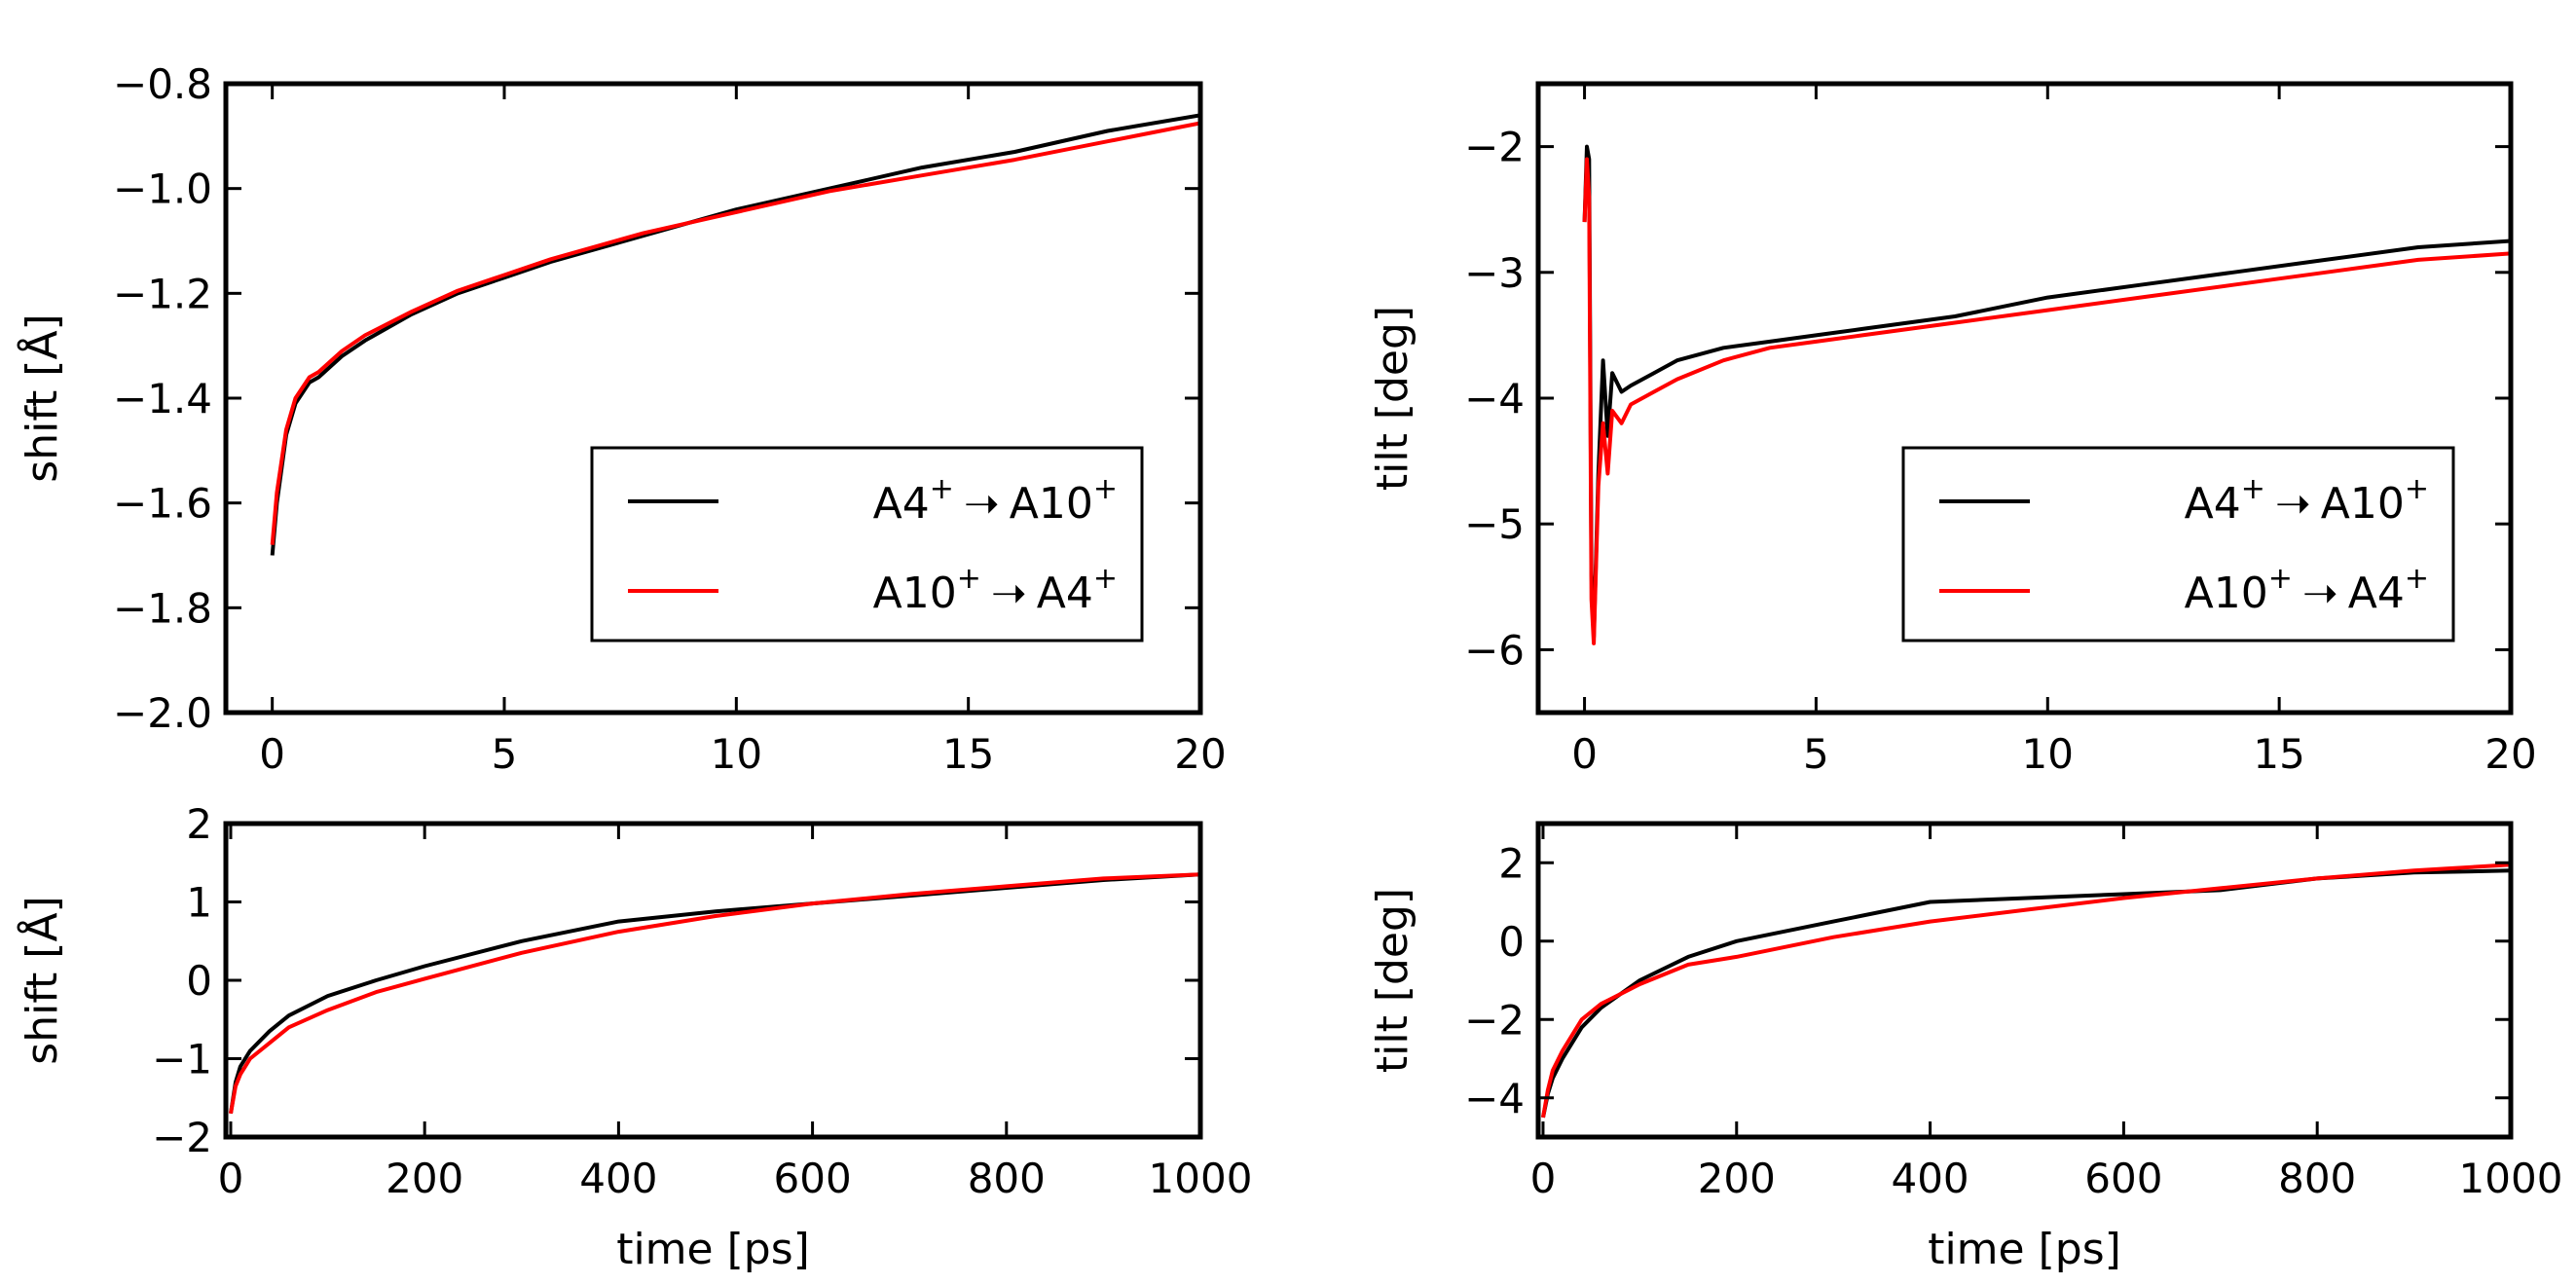 The height and width of the screenshot is (1285, 2576). I want to click on y-tick-label: −1.0, so click(162, 189).